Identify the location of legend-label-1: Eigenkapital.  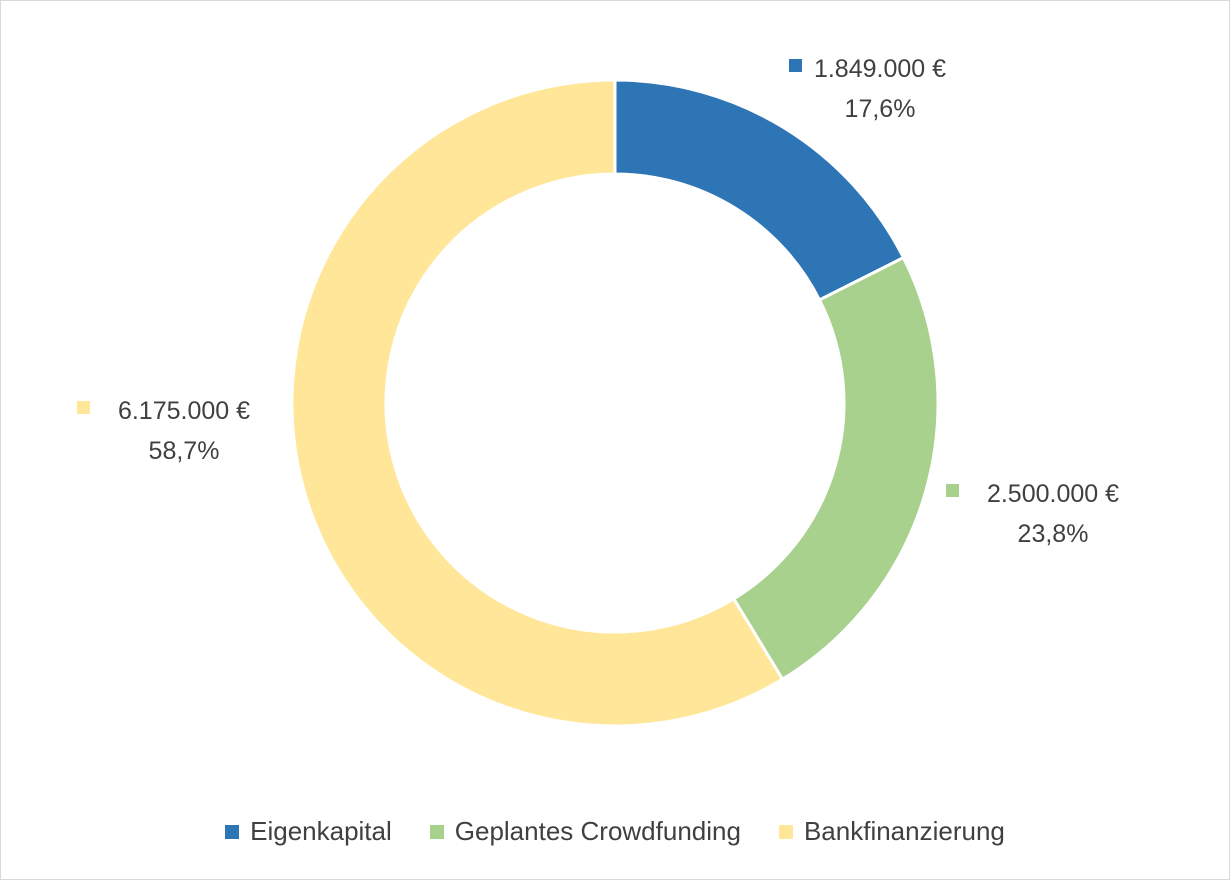
(321, 831).